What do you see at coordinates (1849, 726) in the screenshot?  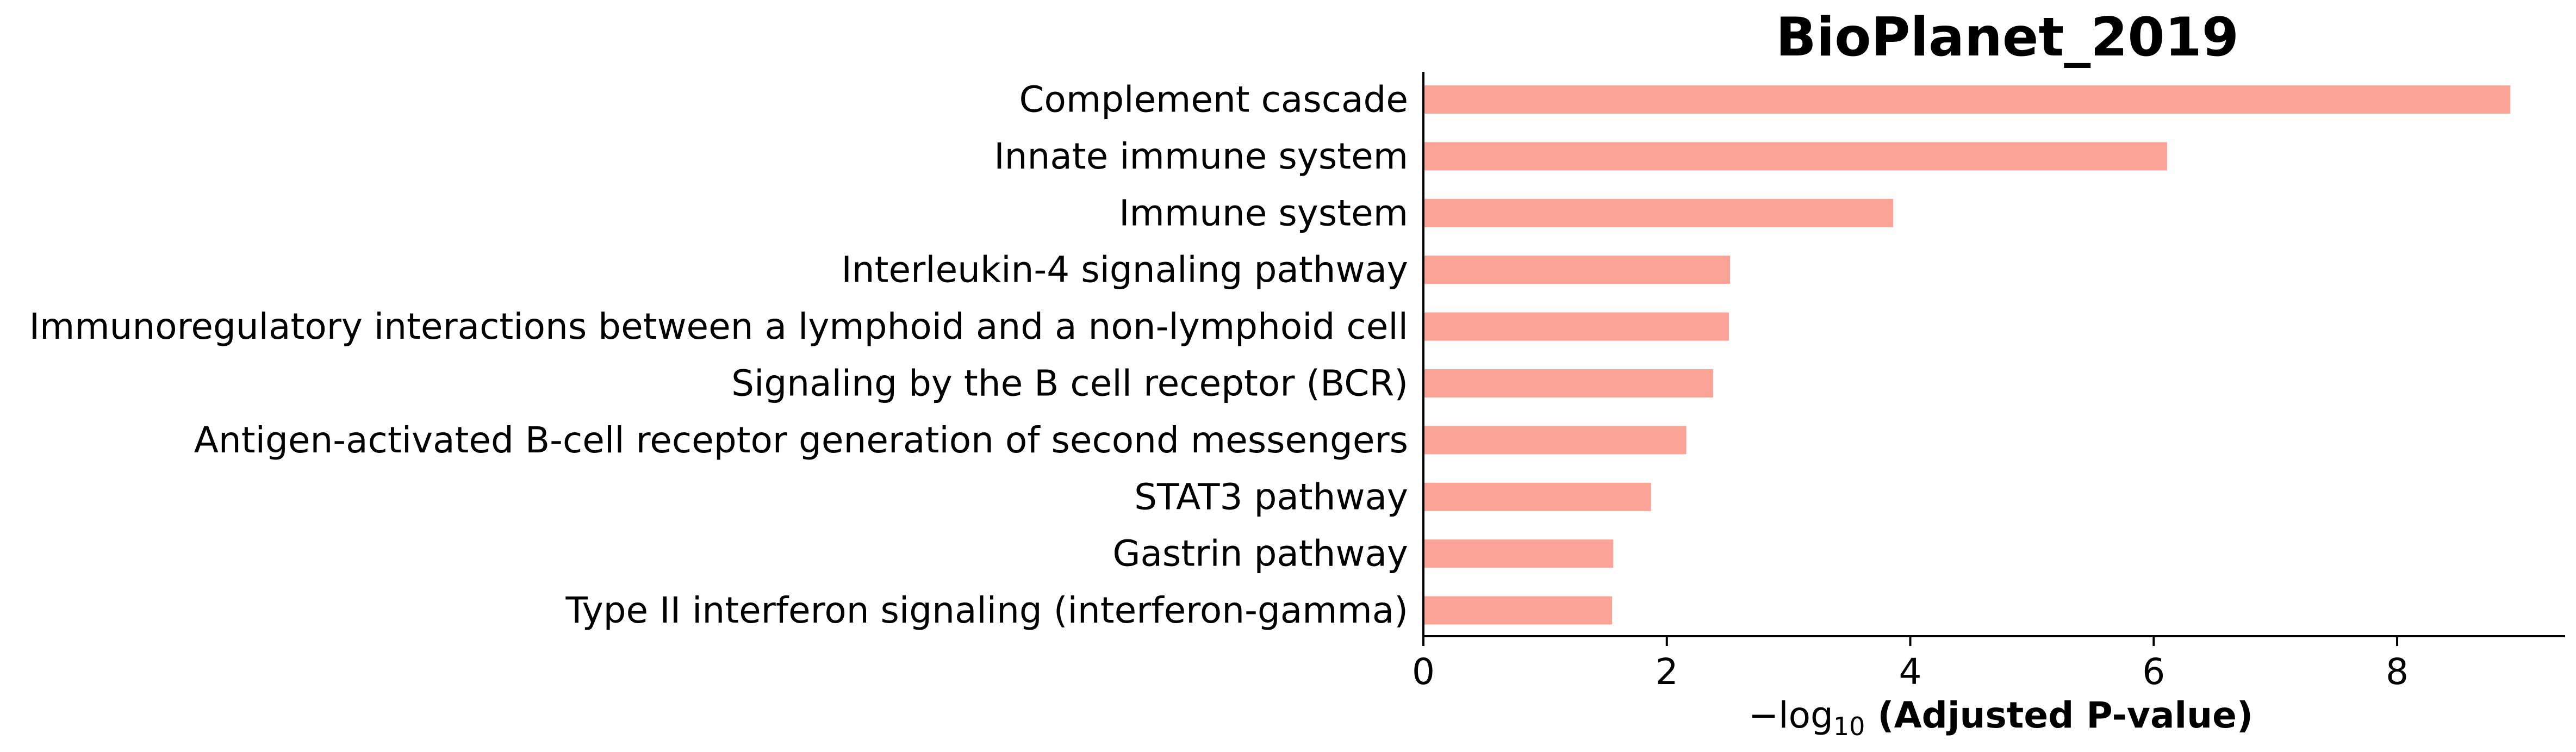 I see `x-axis-label-subscript: 10` at bounding box center [1849, 726].